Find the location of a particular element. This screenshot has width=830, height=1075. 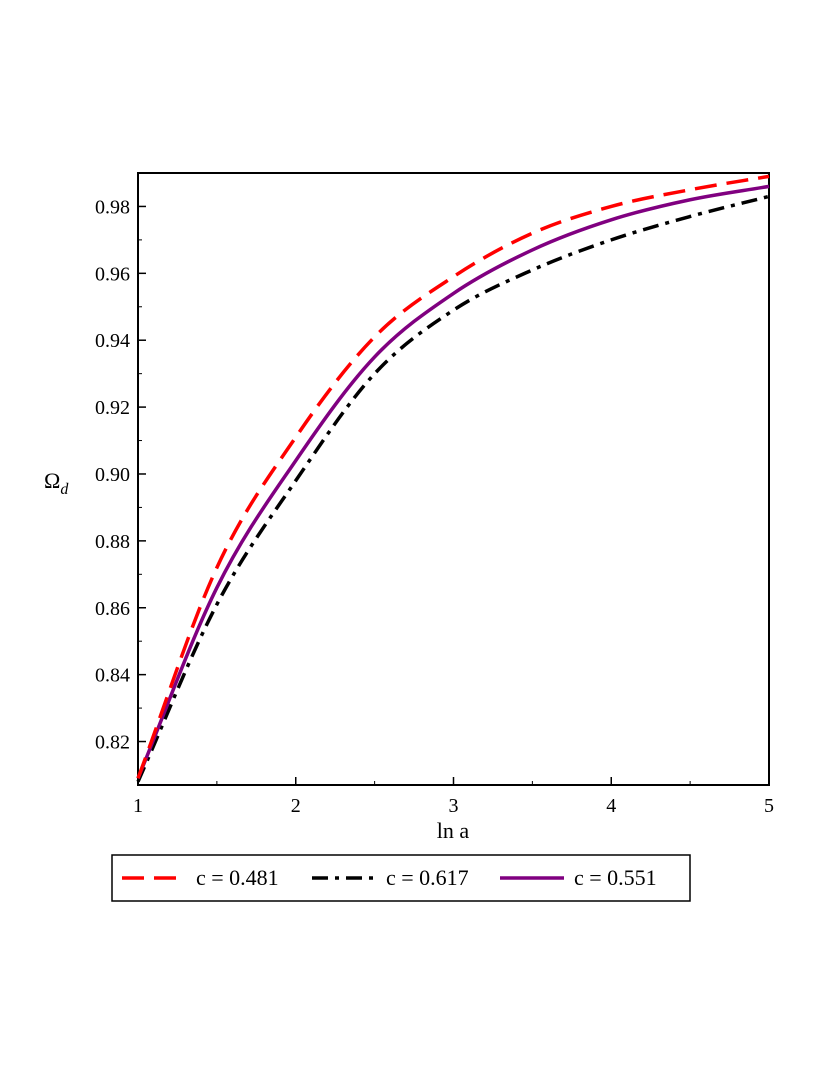

x-tick-label: 1 is located at coordinates (138, 806).